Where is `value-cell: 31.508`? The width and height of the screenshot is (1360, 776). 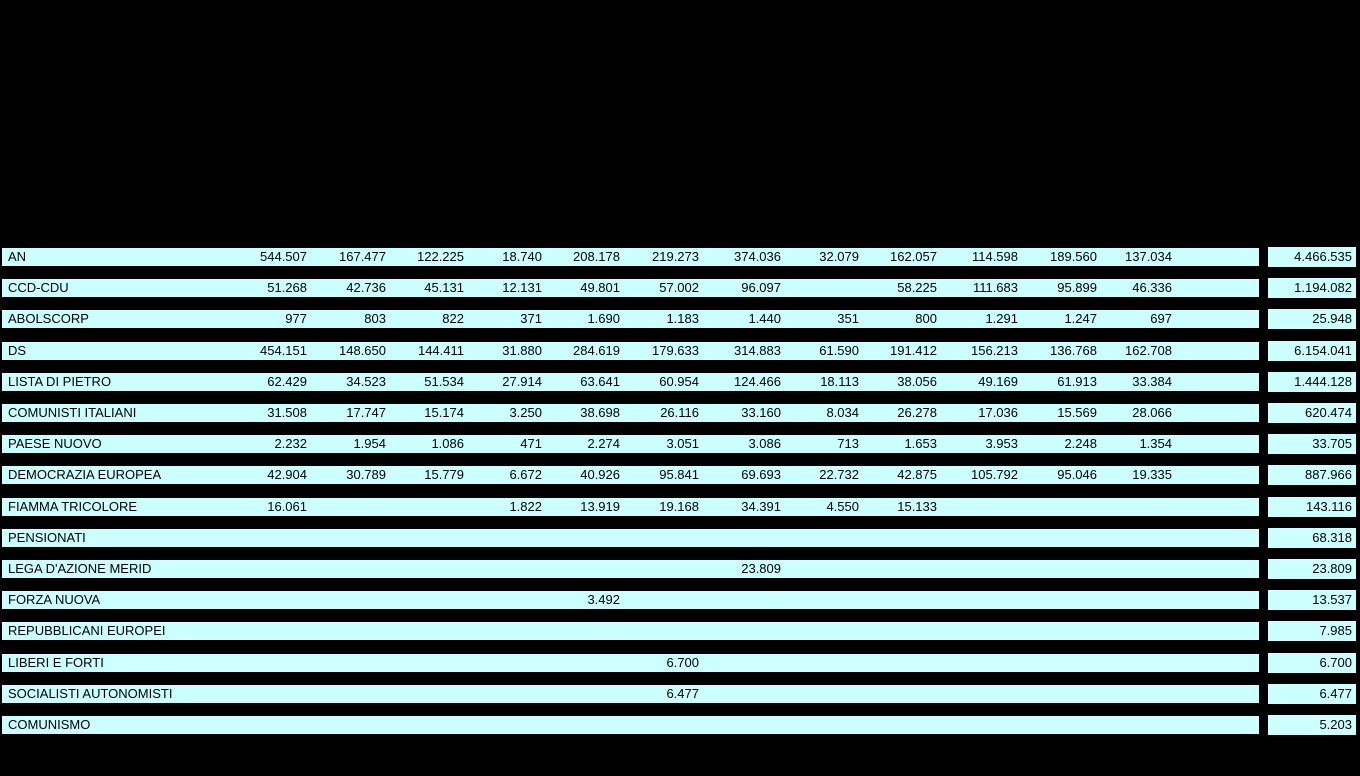
value-cell: 31.508 is located at coordinates (287, 412).